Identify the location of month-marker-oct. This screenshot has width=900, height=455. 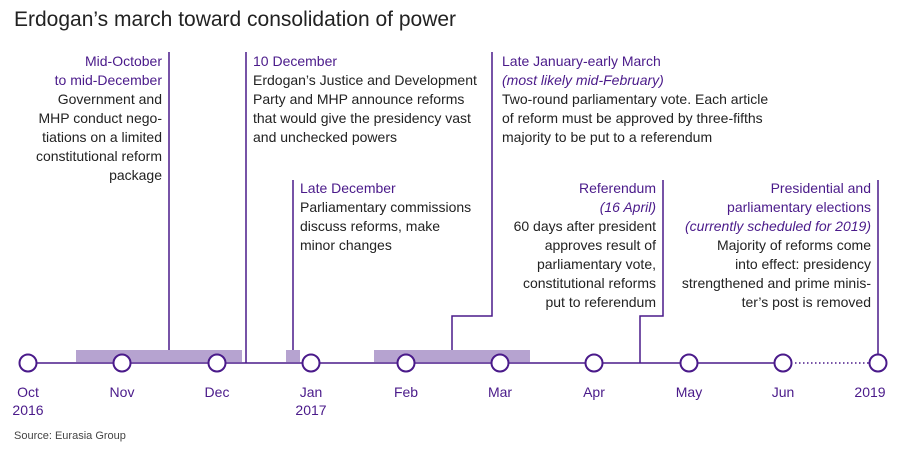
(28, 363).